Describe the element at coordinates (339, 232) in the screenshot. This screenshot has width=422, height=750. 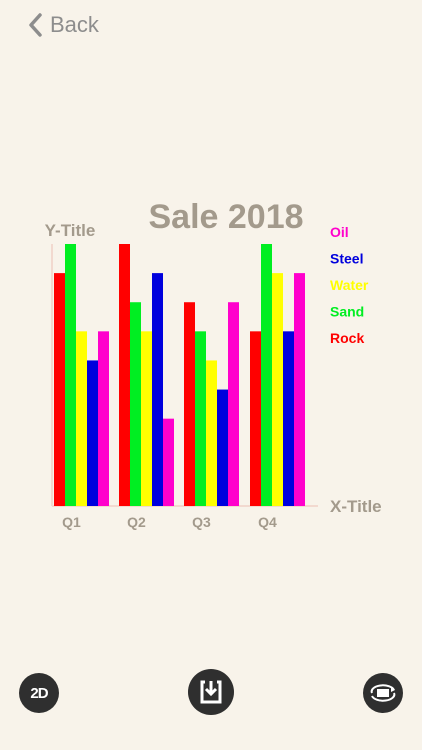
I see `legend-item-oil: Oil` at that location.